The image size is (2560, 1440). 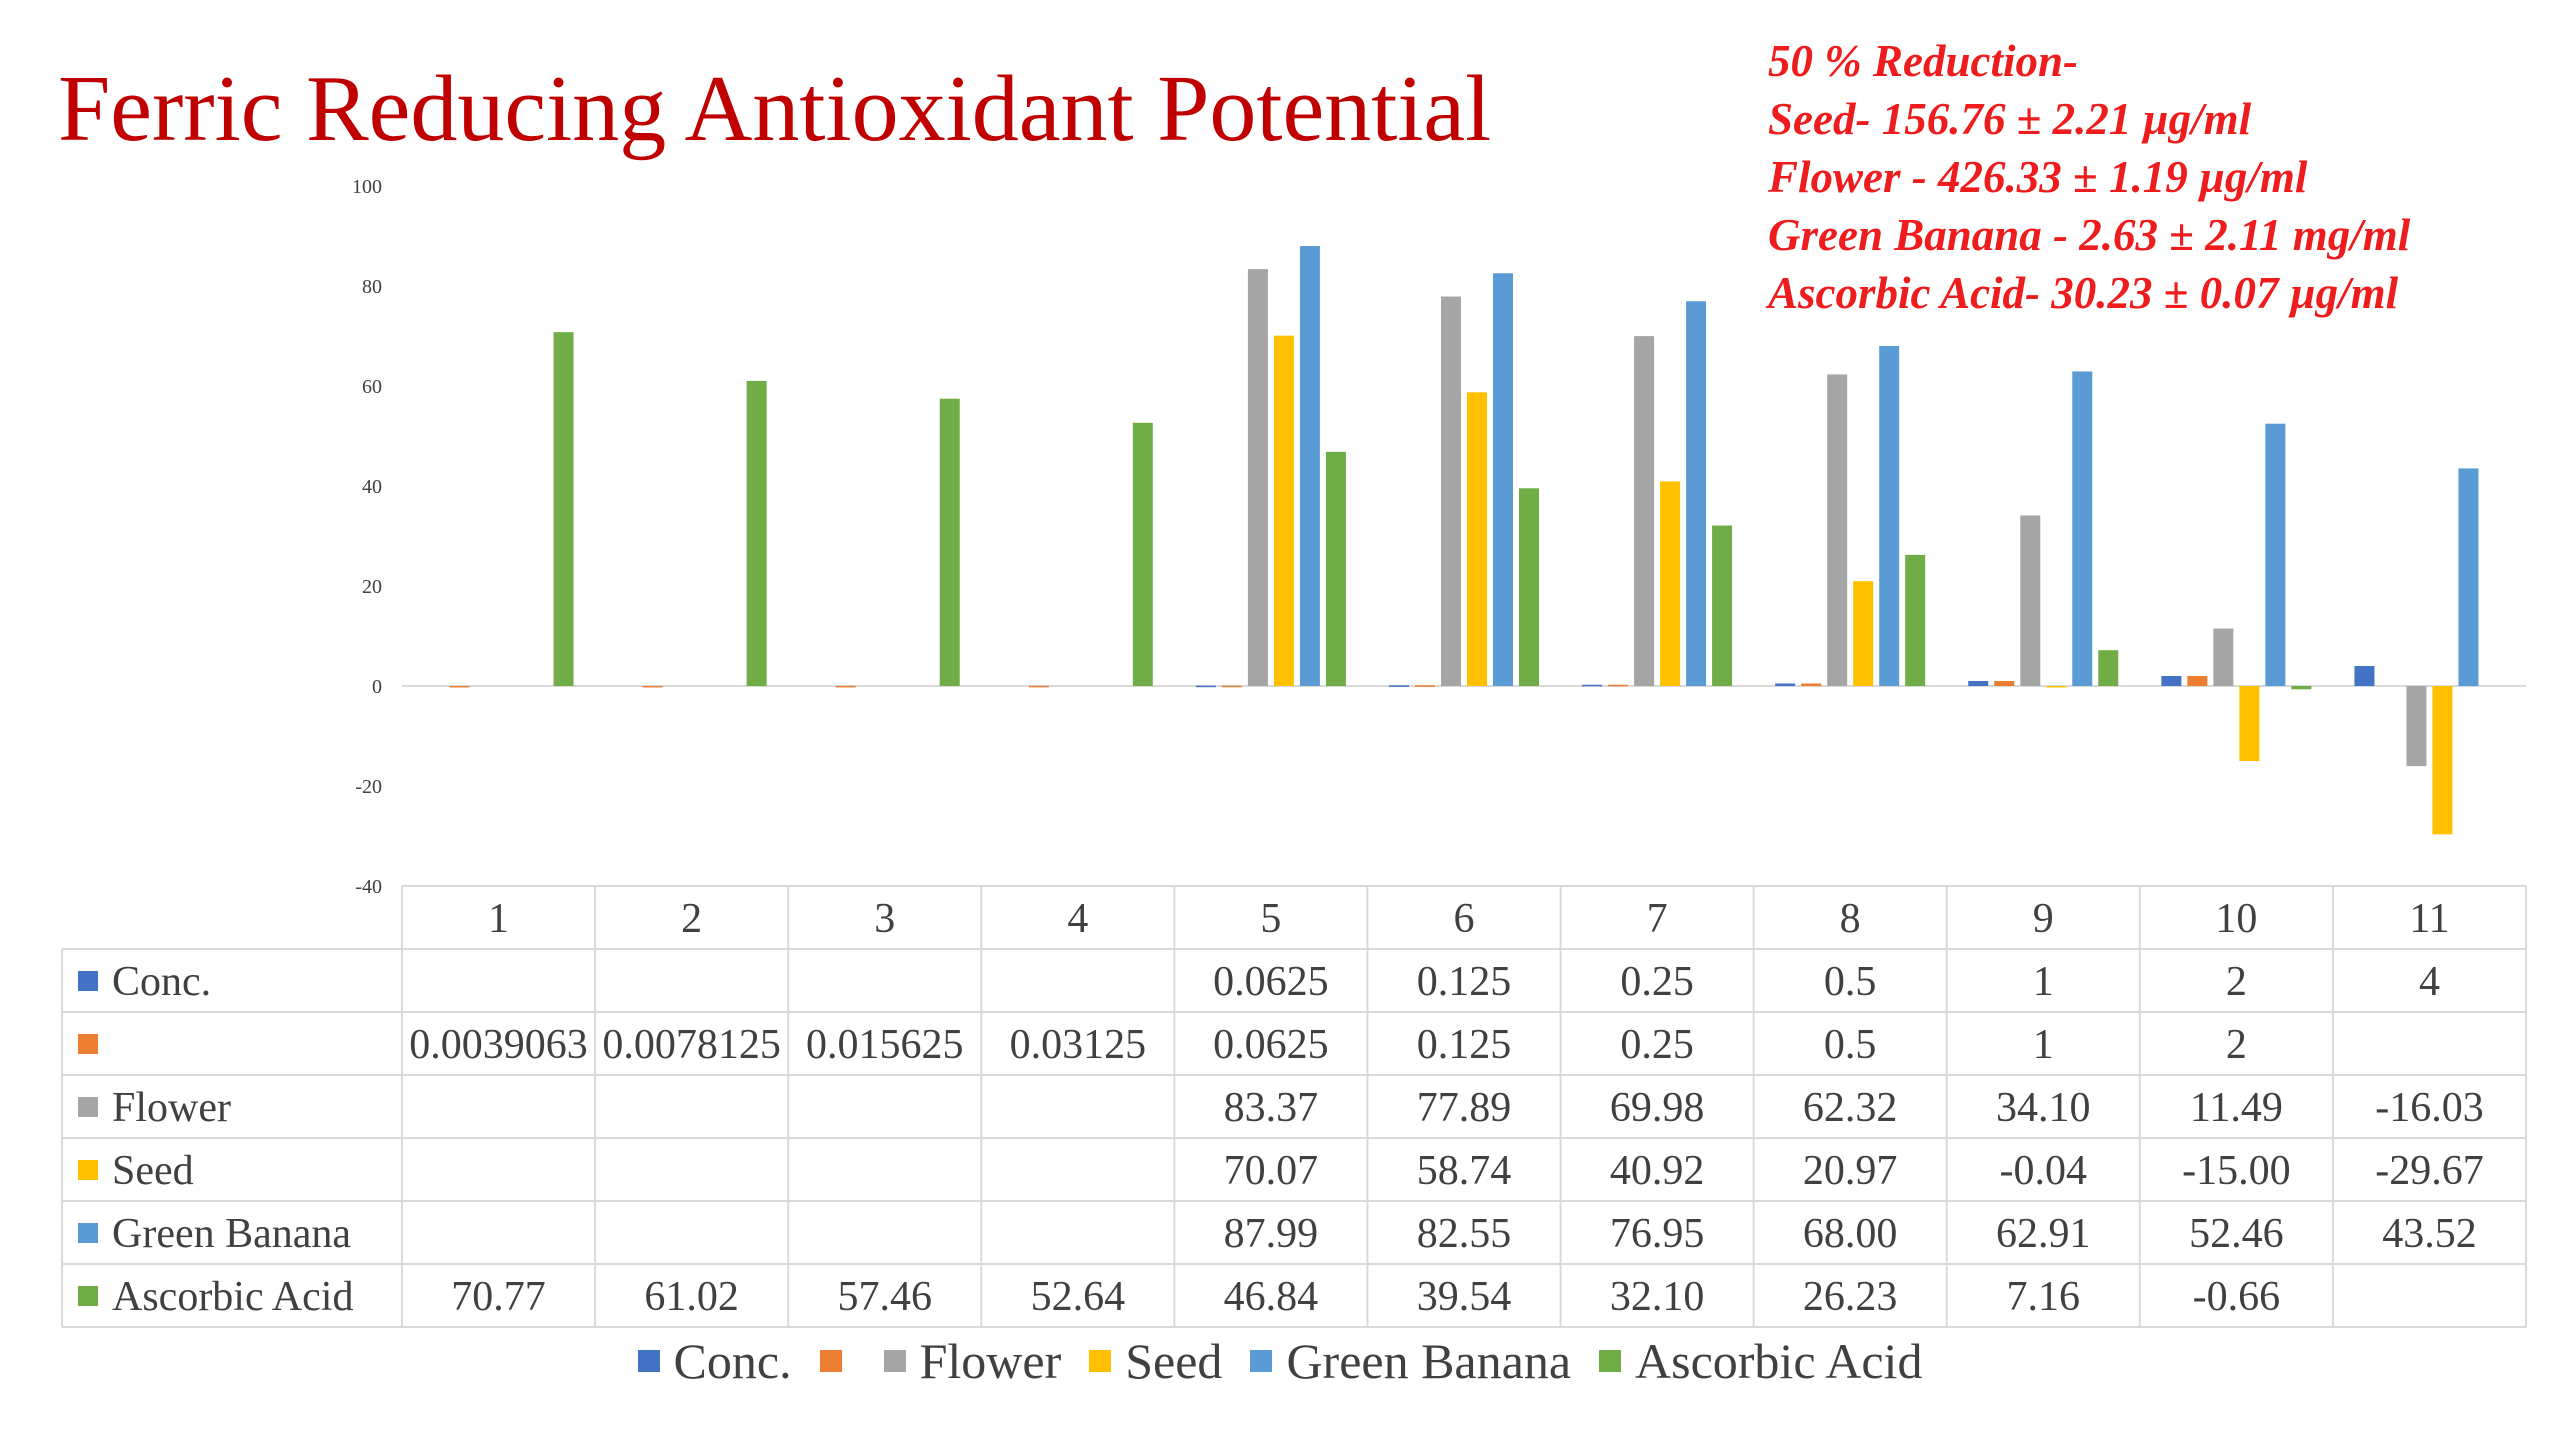 I want to click on table-cell-value: -16.03, so click(x=2429, y=1108).